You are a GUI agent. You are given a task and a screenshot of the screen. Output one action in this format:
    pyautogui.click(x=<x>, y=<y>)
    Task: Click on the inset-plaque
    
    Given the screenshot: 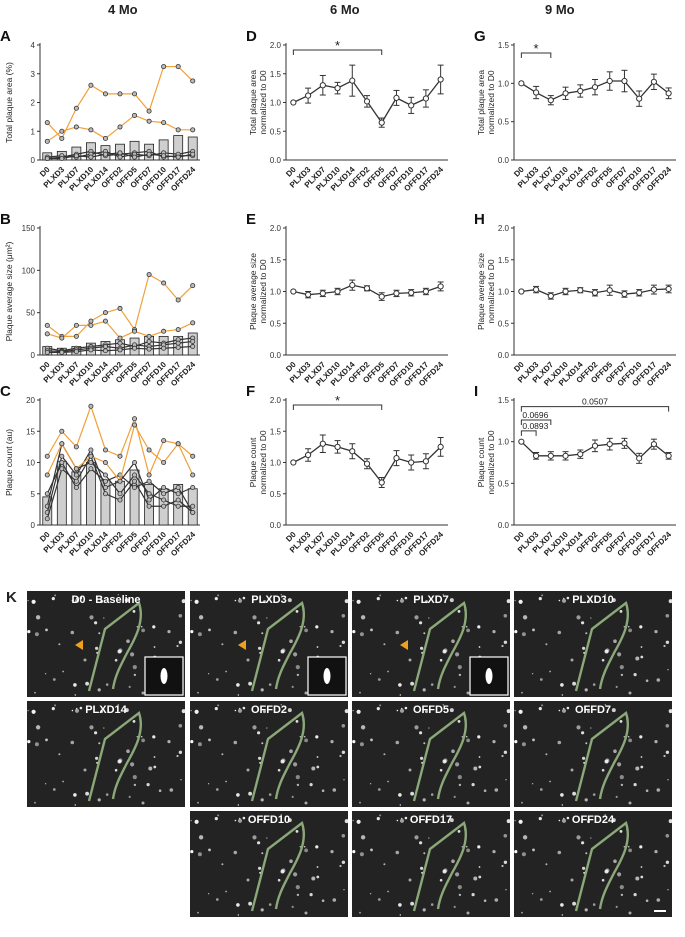 What is the action you would take?
    pyautogui.click(x=327, y=676)
    